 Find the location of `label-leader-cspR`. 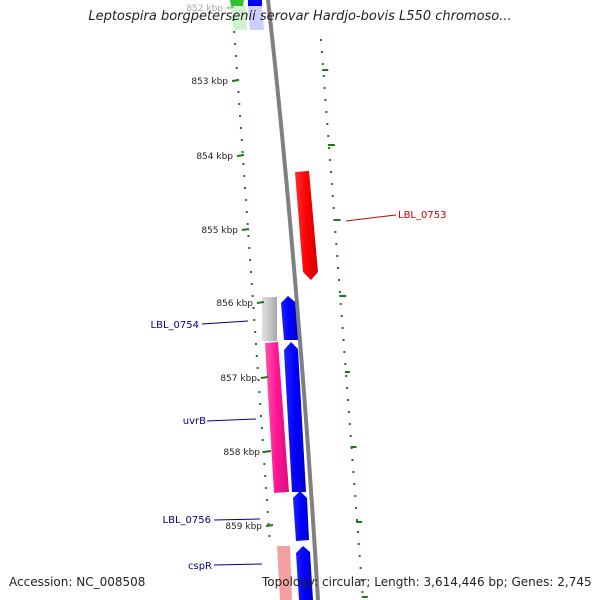

label-leader-cspR is located at coordinates (238, 564).